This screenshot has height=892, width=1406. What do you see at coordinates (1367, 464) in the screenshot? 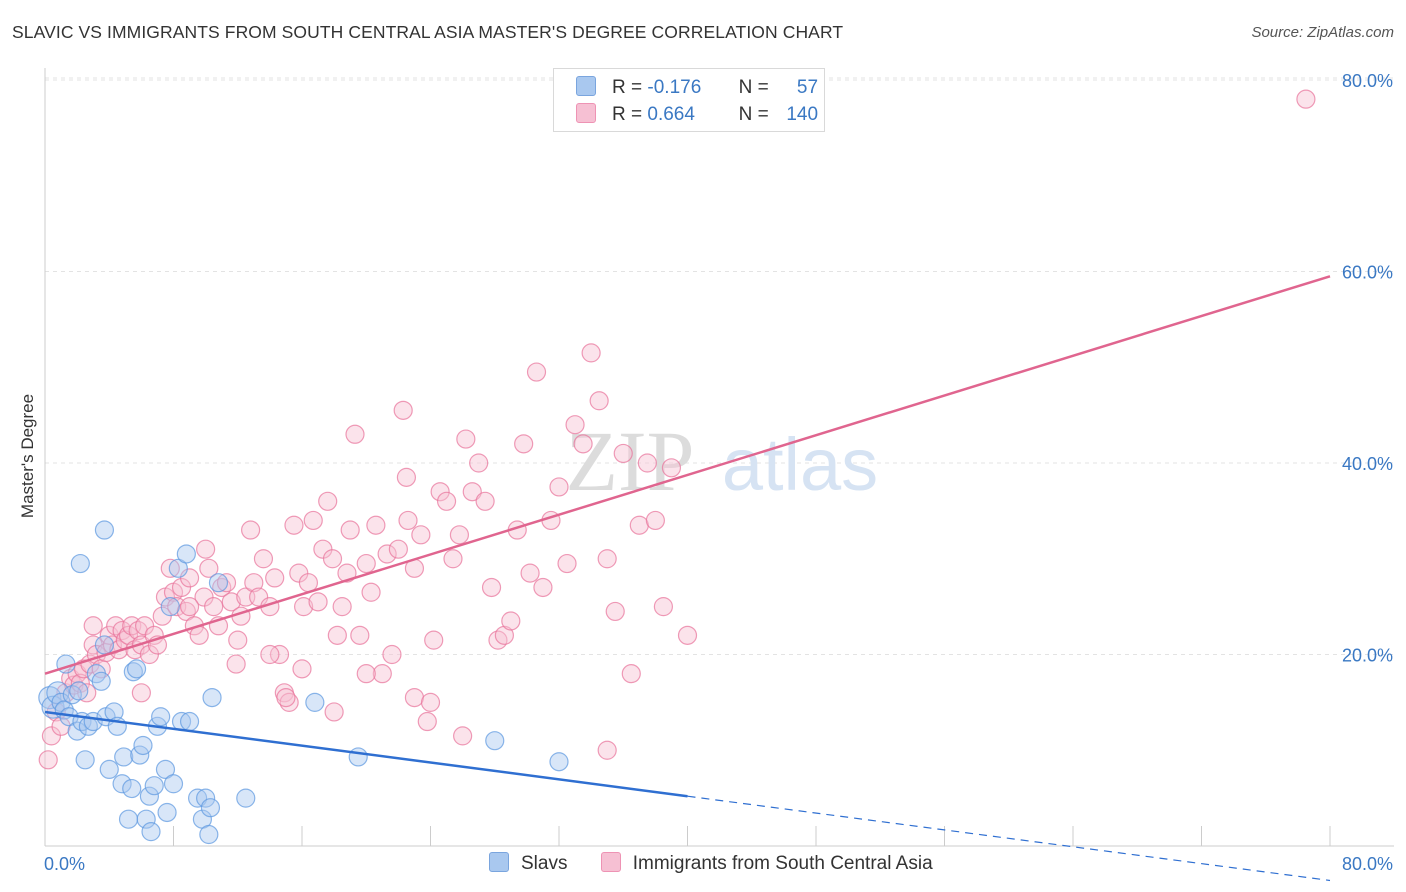
I see `y-tick-label: 40.0%` at bounding box center [1367, 464].